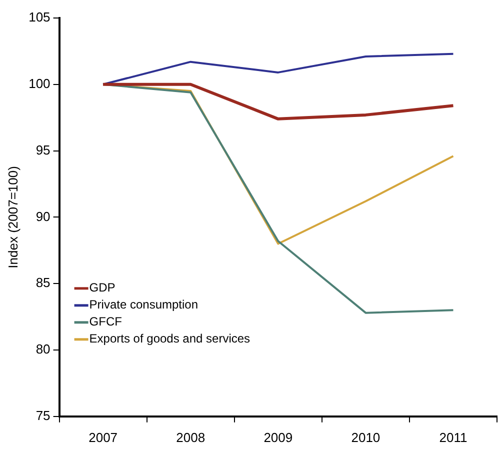 Image resolution: width=501 pixels, height=458 pixels. What do you see at coordinates (102, 287) in the screenshot?
I see `legend-label: GDP` at bounding box center [102, 287].